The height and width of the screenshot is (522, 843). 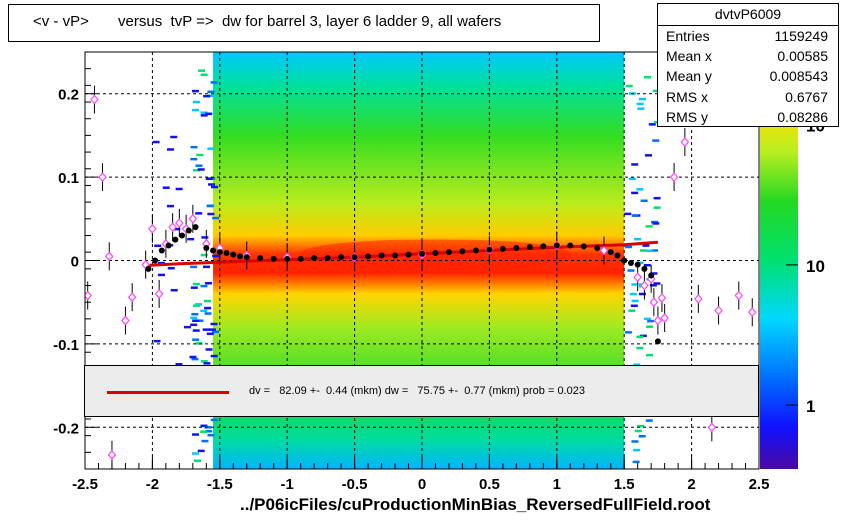 I want to click on stats-value: 0.08286, so click(x=802, y=117).